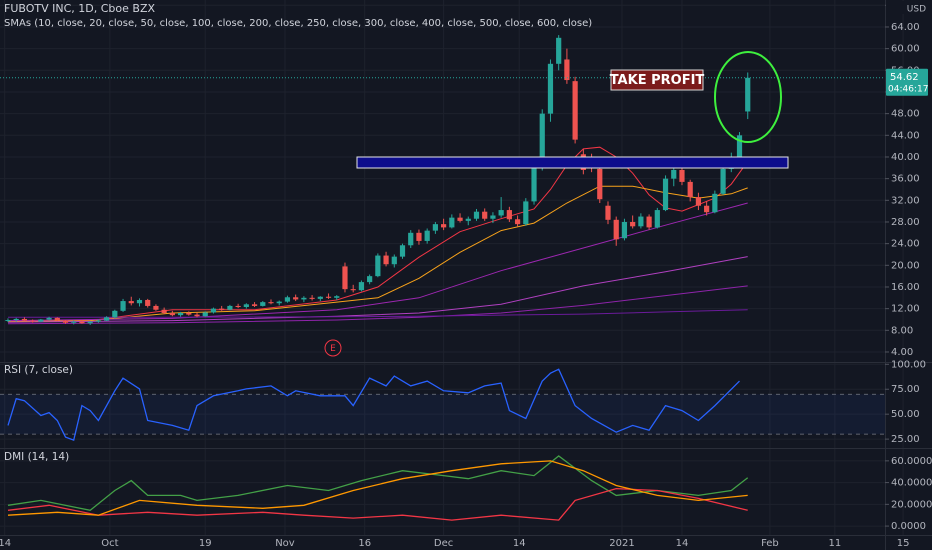 The image size is (932, 550). I want to click on y-tick-label: 48.00, so click(905, 114).